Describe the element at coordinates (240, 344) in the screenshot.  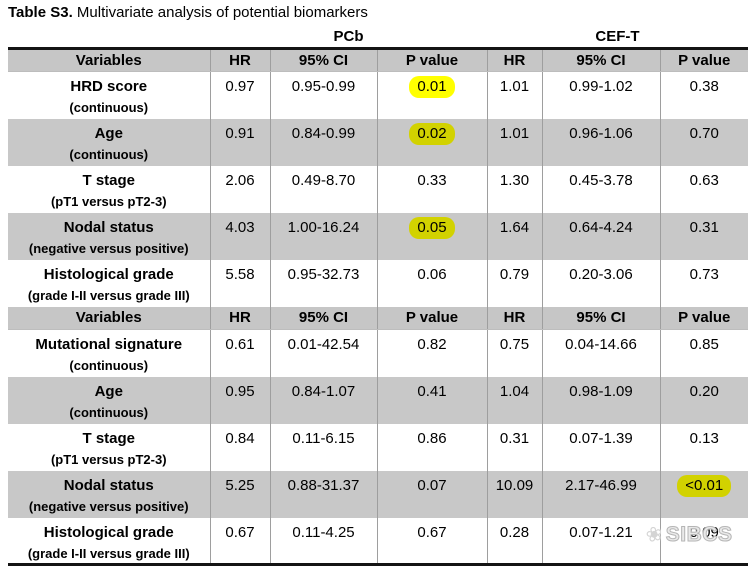
I see `value-text: 0.61` at that location.